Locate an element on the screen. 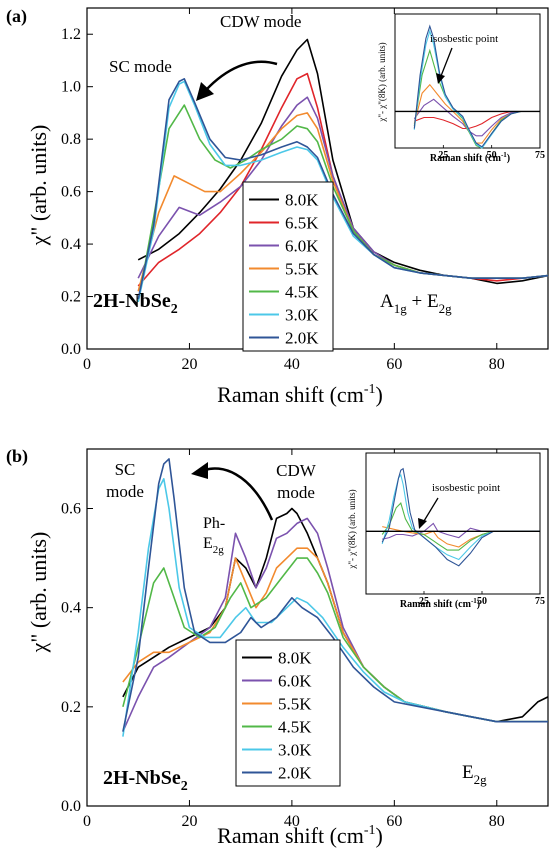  panel-a-xlabel: Raman shift (cm-1) is located at coordinates (300, 394).